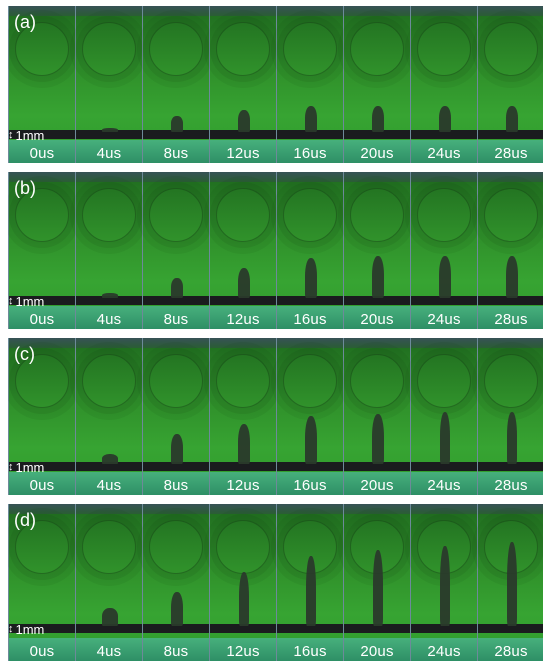  What do you see at coordinates (377, 485) in the screenshot?
I see `time-label: 20us` at bounding box center [377, 485].